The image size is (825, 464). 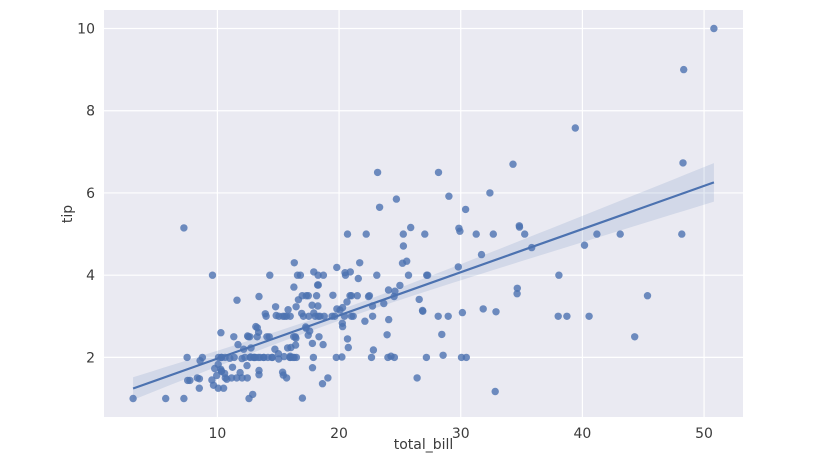 What do you see at coordinates (704, 434) in the screenshot?
I see `x-tick-label: 50` at bounding box center [704, 434].